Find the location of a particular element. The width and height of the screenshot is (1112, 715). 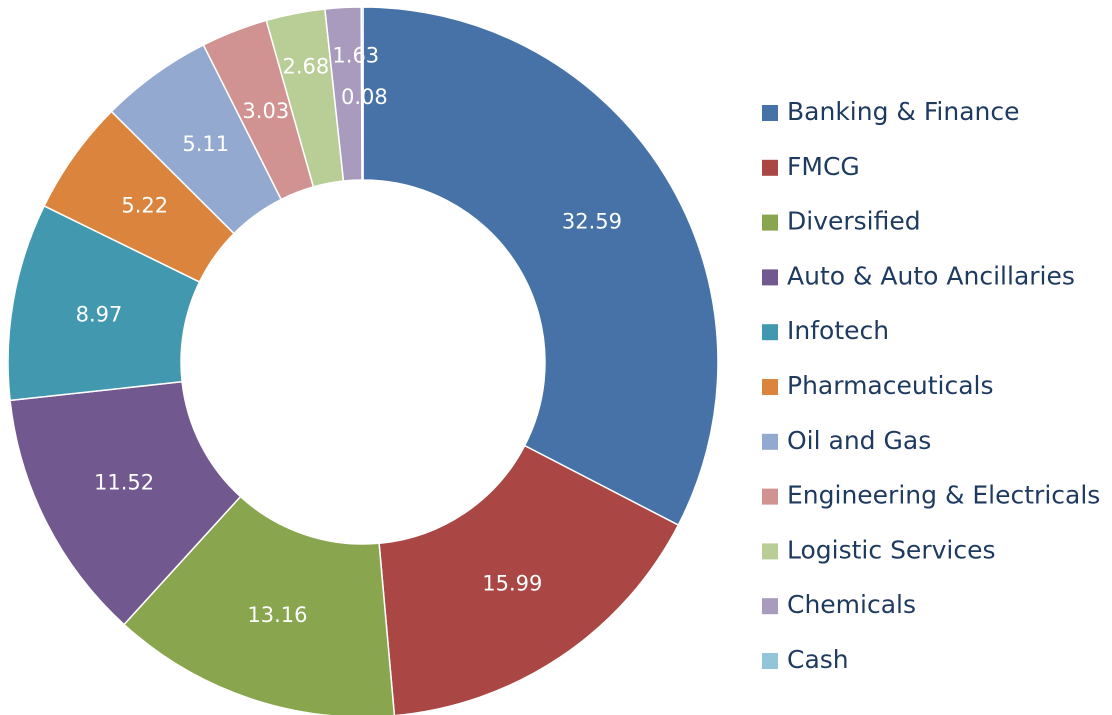

data-label: 0.08 is located at coordinates (364, 97).